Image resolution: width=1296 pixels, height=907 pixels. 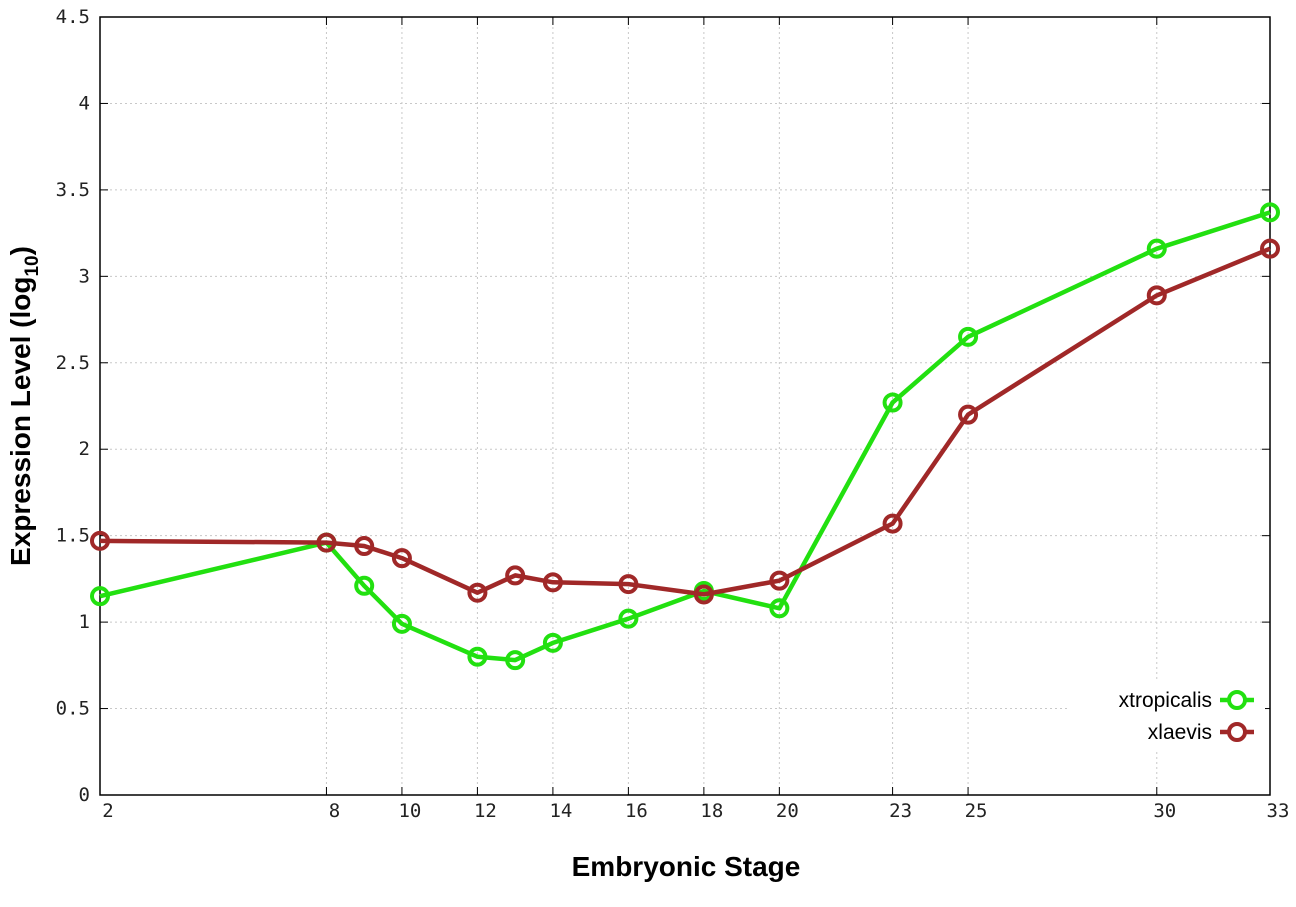 What do you see at coordinates (560, 811) in the screenshot?
I see `x-tick-label: 14` at bounding box center [560, 811].